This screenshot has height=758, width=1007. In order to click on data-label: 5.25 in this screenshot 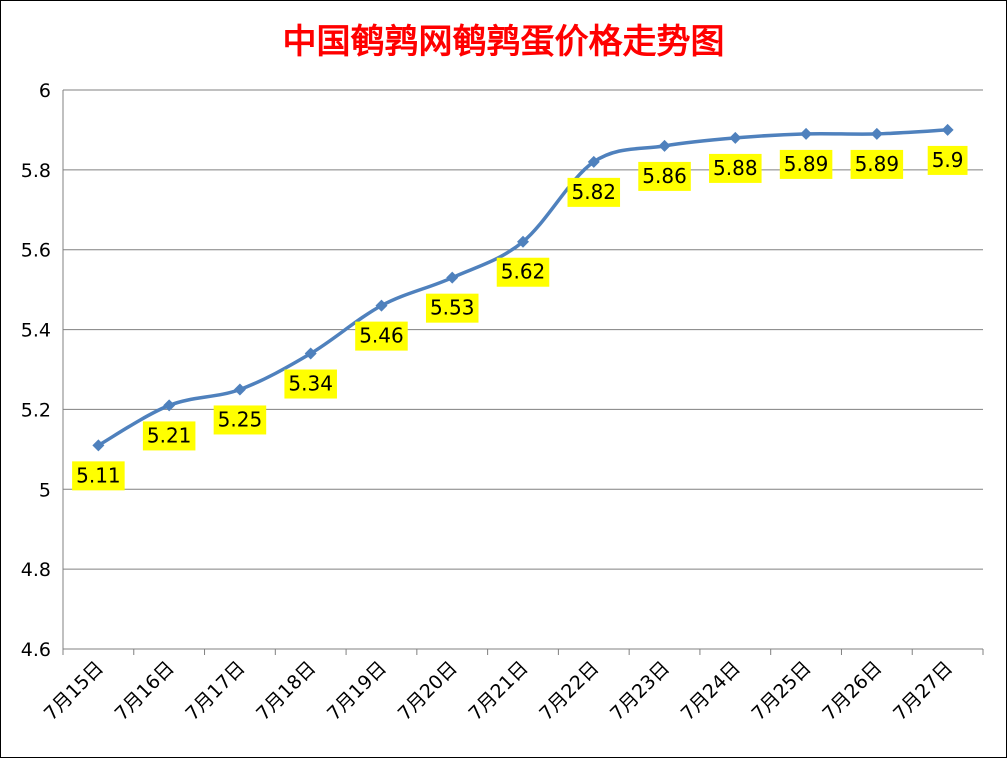, I will do `click(240, 420)`.